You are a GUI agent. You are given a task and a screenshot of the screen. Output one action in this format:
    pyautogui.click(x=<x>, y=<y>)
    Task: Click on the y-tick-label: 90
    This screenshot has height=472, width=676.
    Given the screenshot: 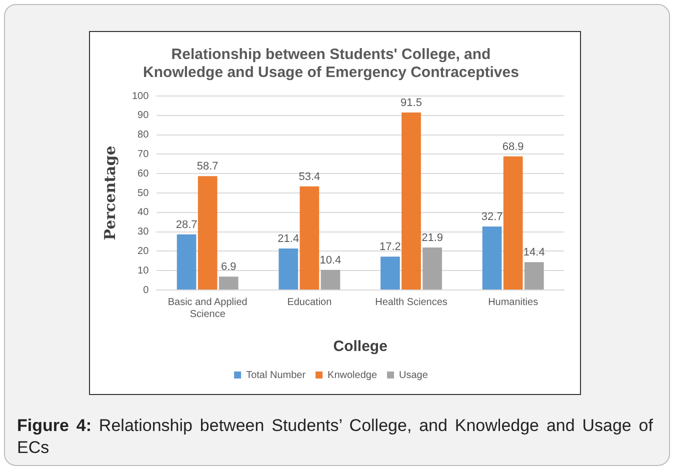 What is the action you would take?
    pyautogui.click(x=144, y=116)
    